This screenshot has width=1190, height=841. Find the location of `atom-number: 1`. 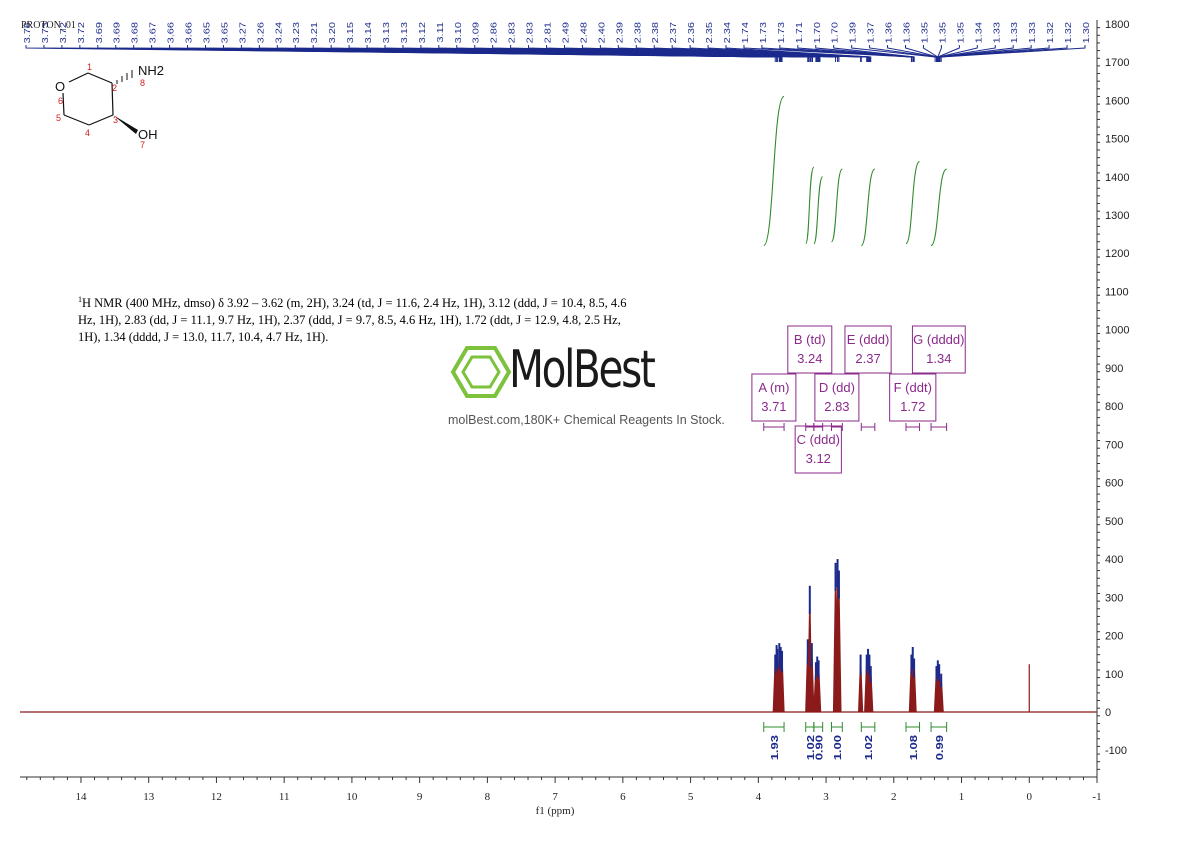

atom-number: 1 is located at coordinates (89, 67).